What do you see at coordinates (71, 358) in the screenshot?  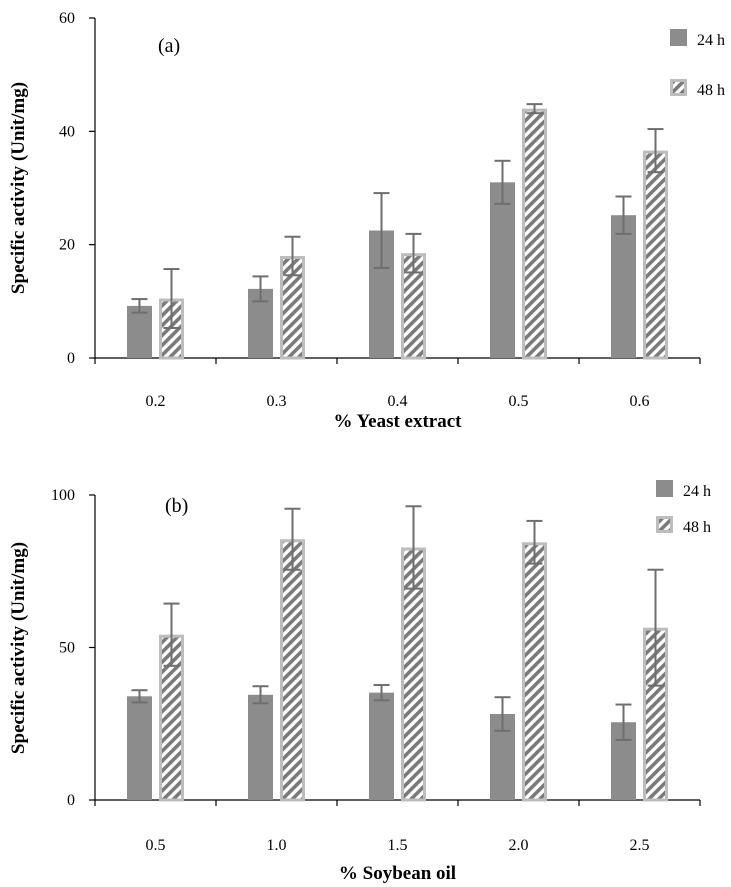 I see `panel-a-y-tick-label: 0` at bounding box center [71, 358].